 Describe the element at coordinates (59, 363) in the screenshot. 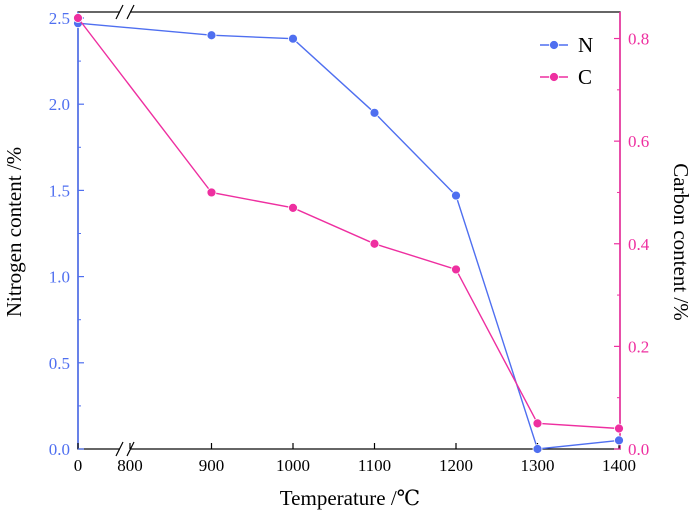

I see `y-left-tick-label-0.5: 0.5` at that location.